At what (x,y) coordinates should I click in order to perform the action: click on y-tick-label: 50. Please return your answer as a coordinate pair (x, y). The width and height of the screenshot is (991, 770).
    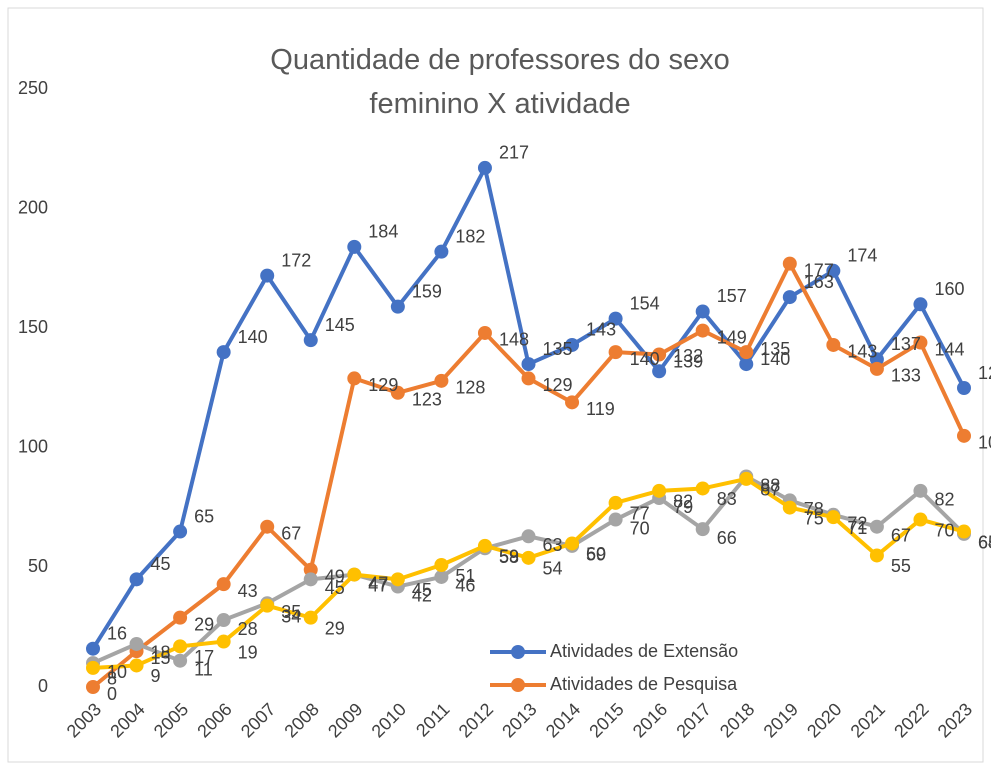
    Looking at the image, I should click on (38, 566).